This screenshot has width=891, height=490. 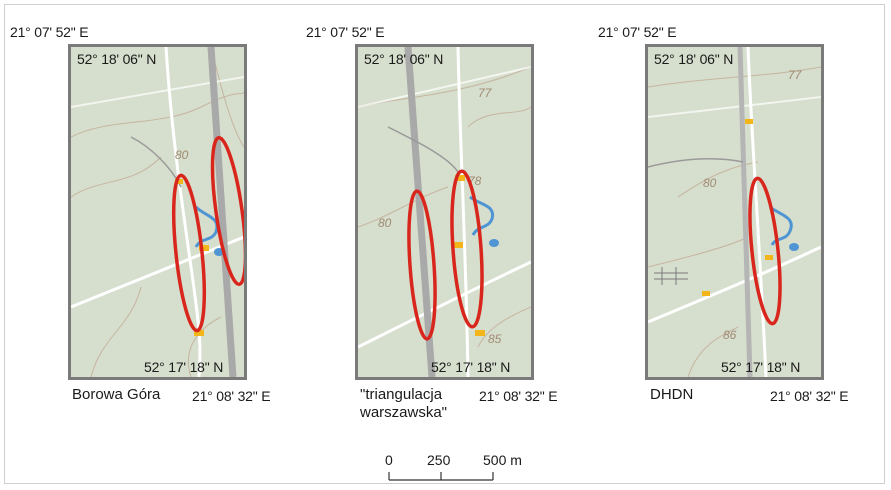 I want to click on panel-2-lat-bottom: 52° 17' 18" N, so click(x=471, y=367).